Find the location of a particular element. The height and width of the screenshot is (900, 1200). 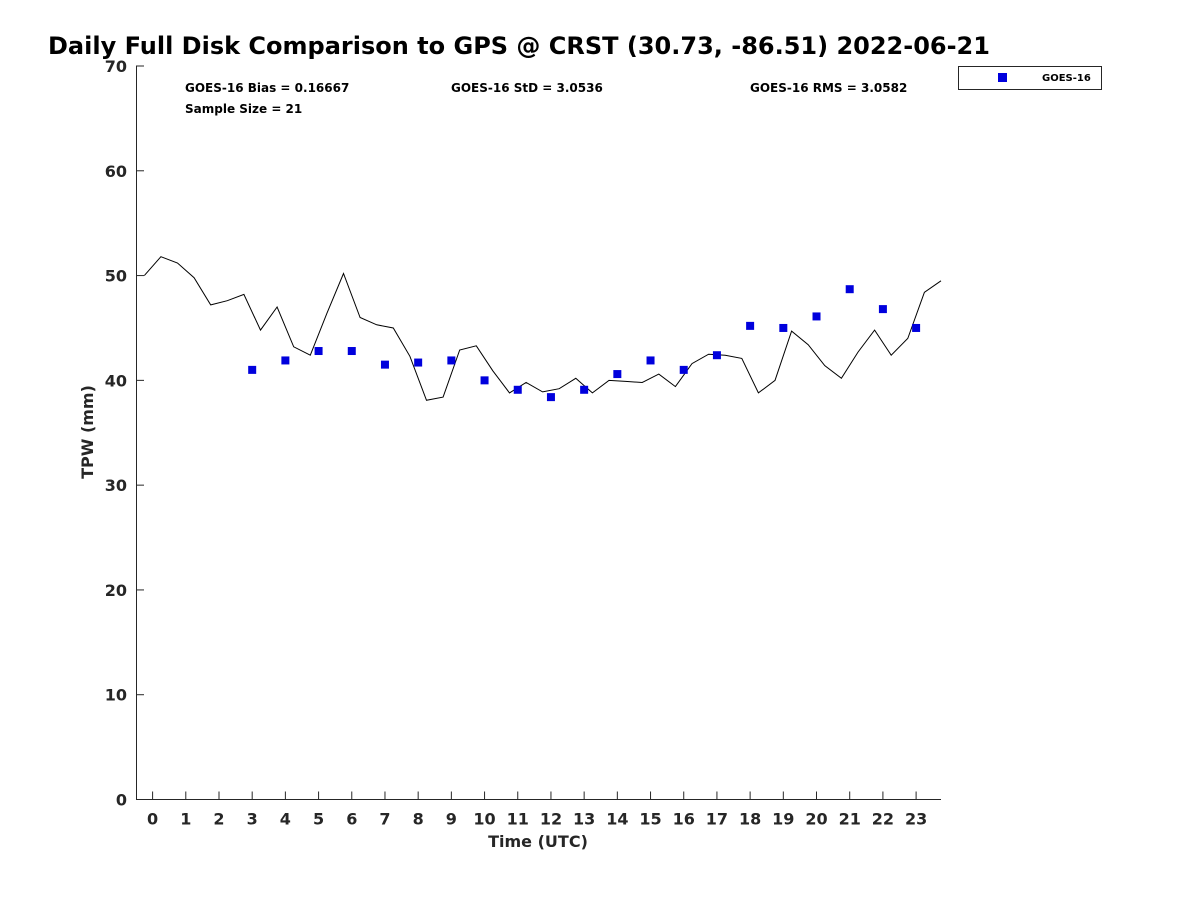

y-tick-label: 20 is located at coordinates (116, 590).